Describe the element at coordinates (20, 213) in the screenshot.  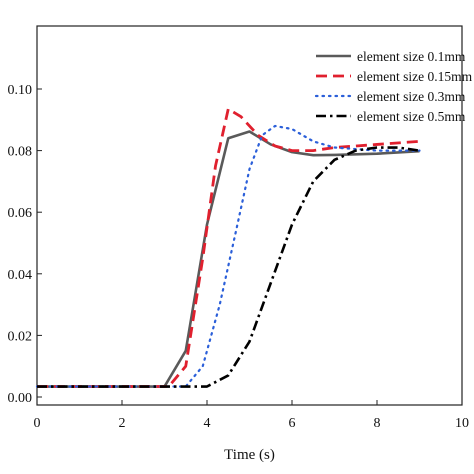
I see `y-tick-label: 0.06` at that location.